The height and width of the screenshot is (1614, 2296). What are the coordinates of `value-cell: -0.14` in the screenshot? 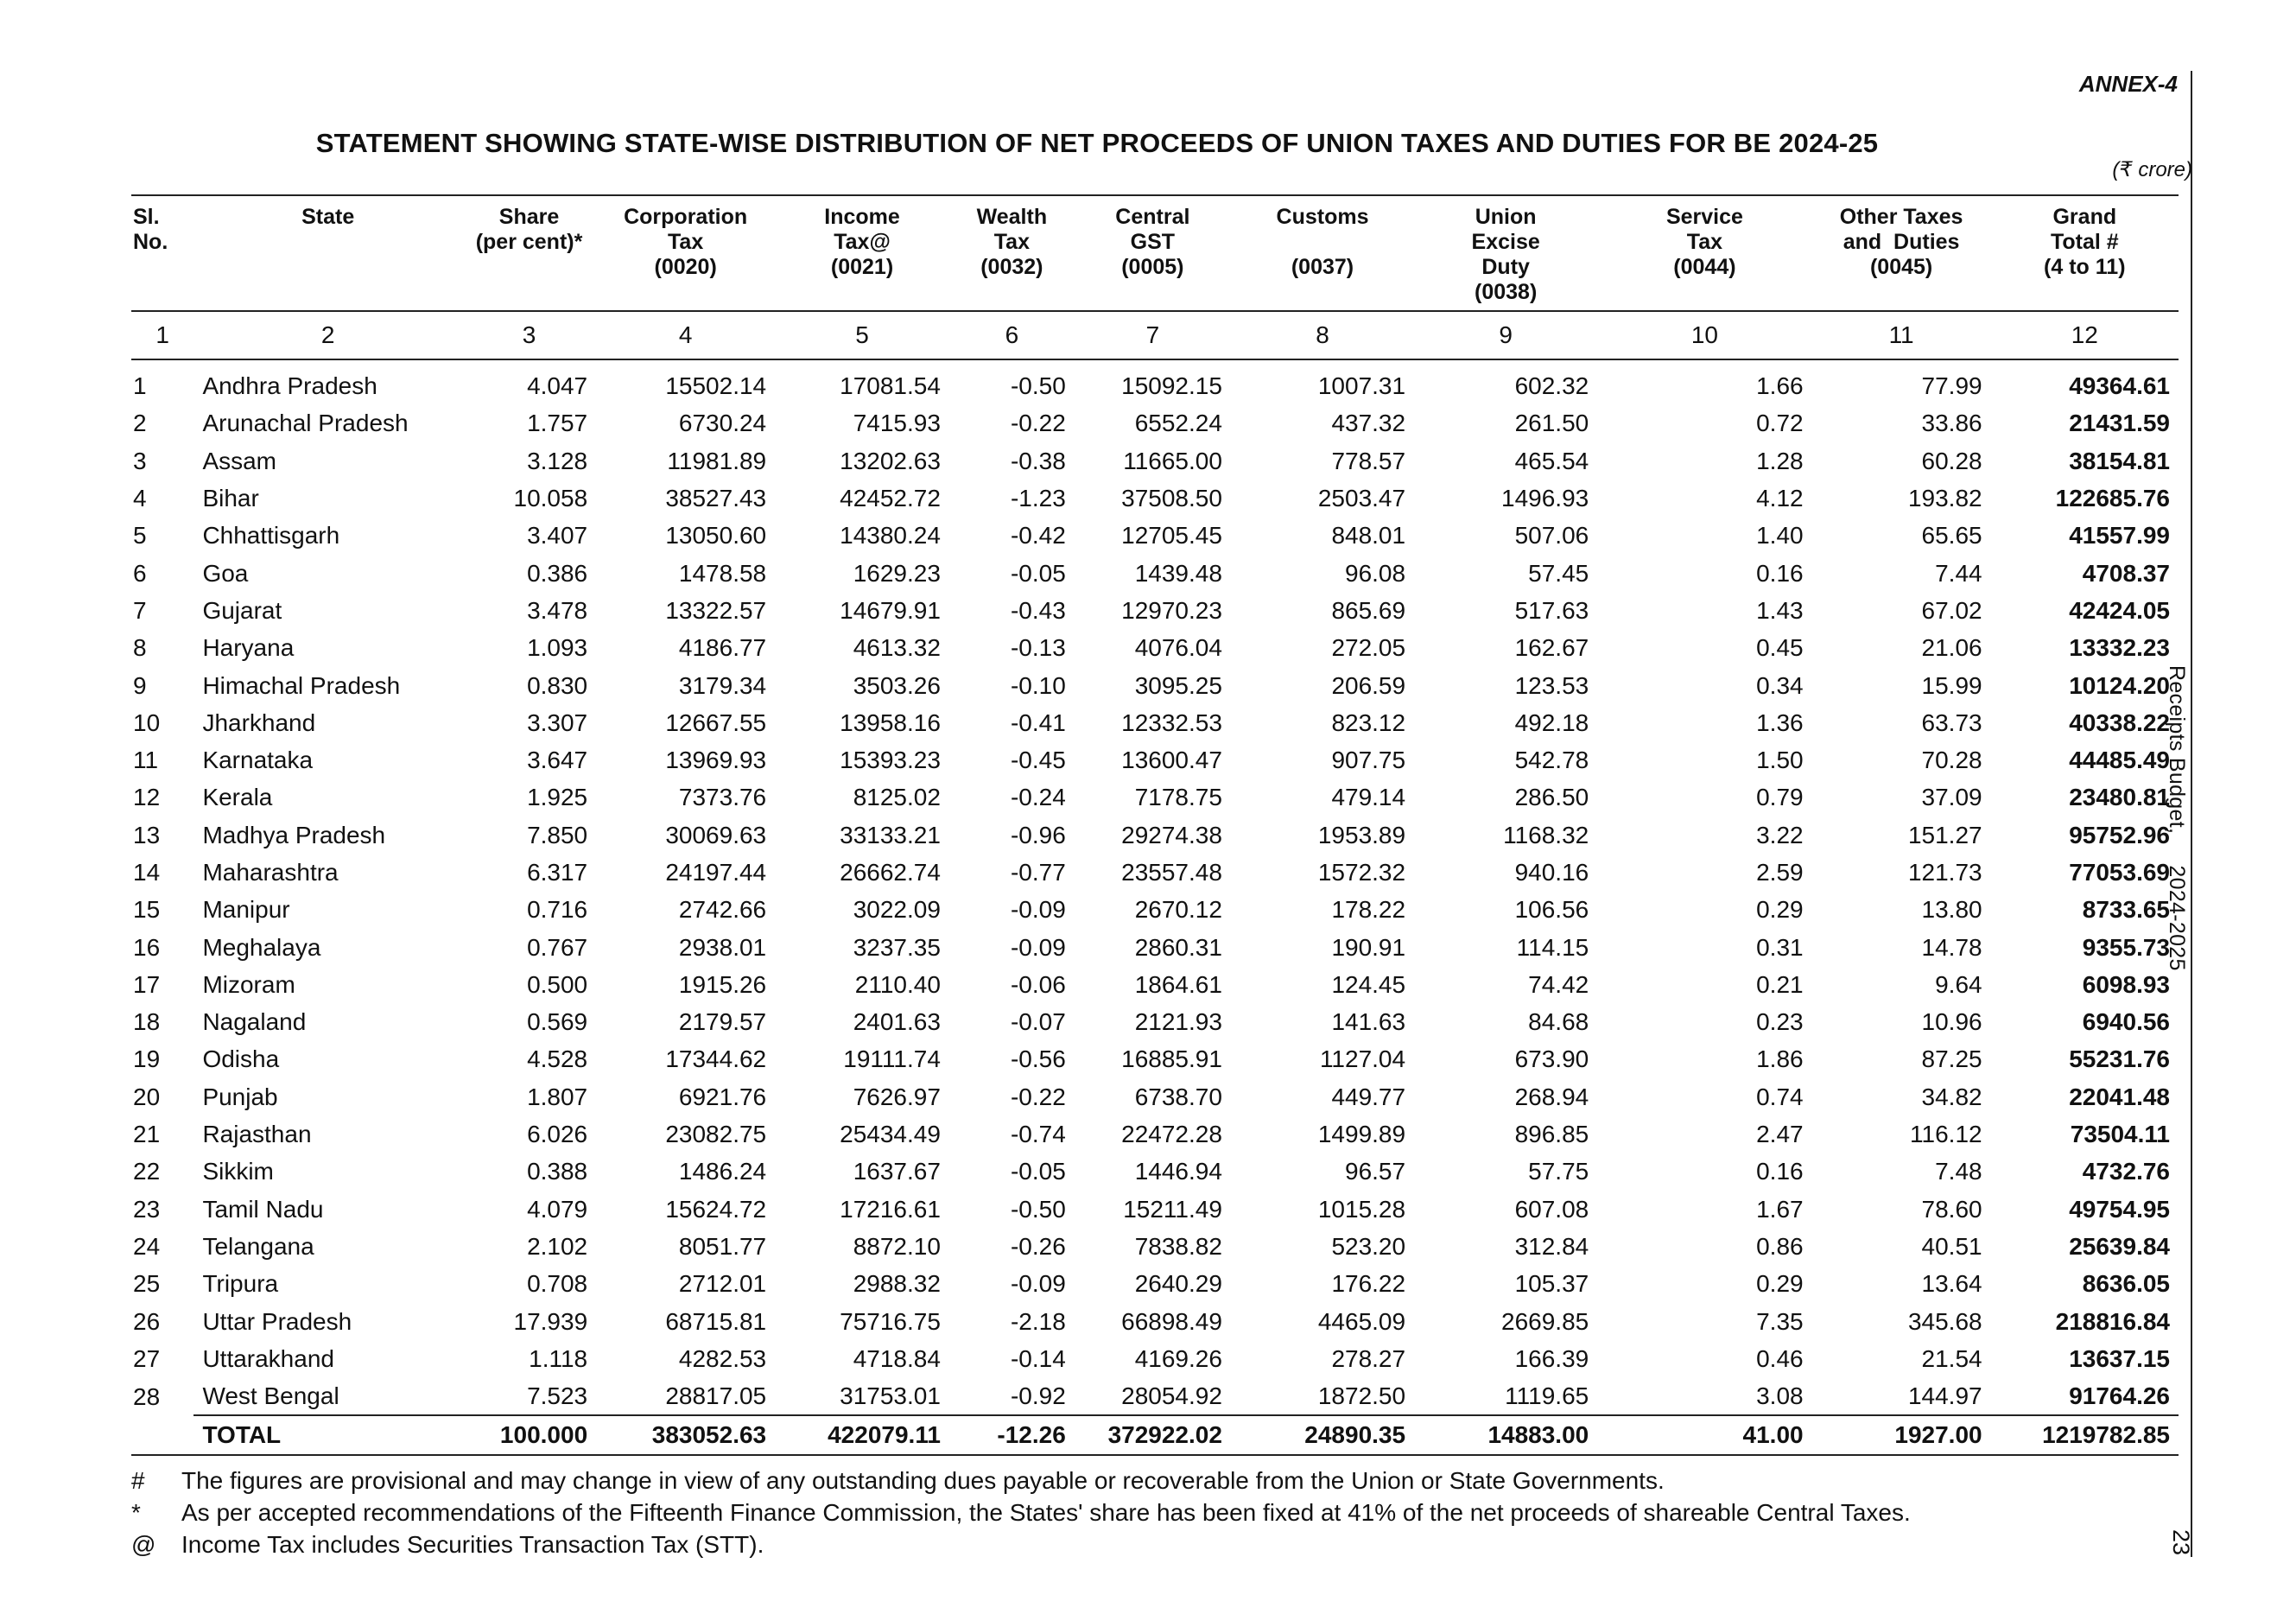 It's located at (1038, 1358).